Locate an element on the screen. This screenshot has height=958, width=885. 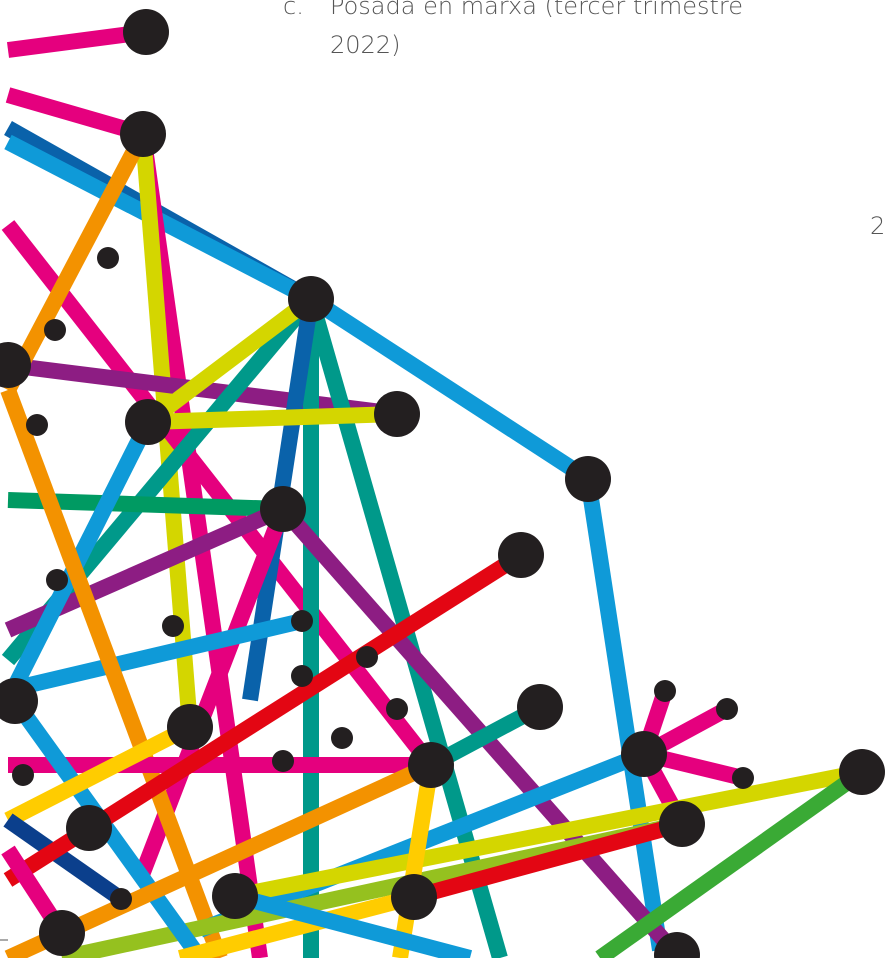
page-number: 2 is located at coordinates (877, 226).